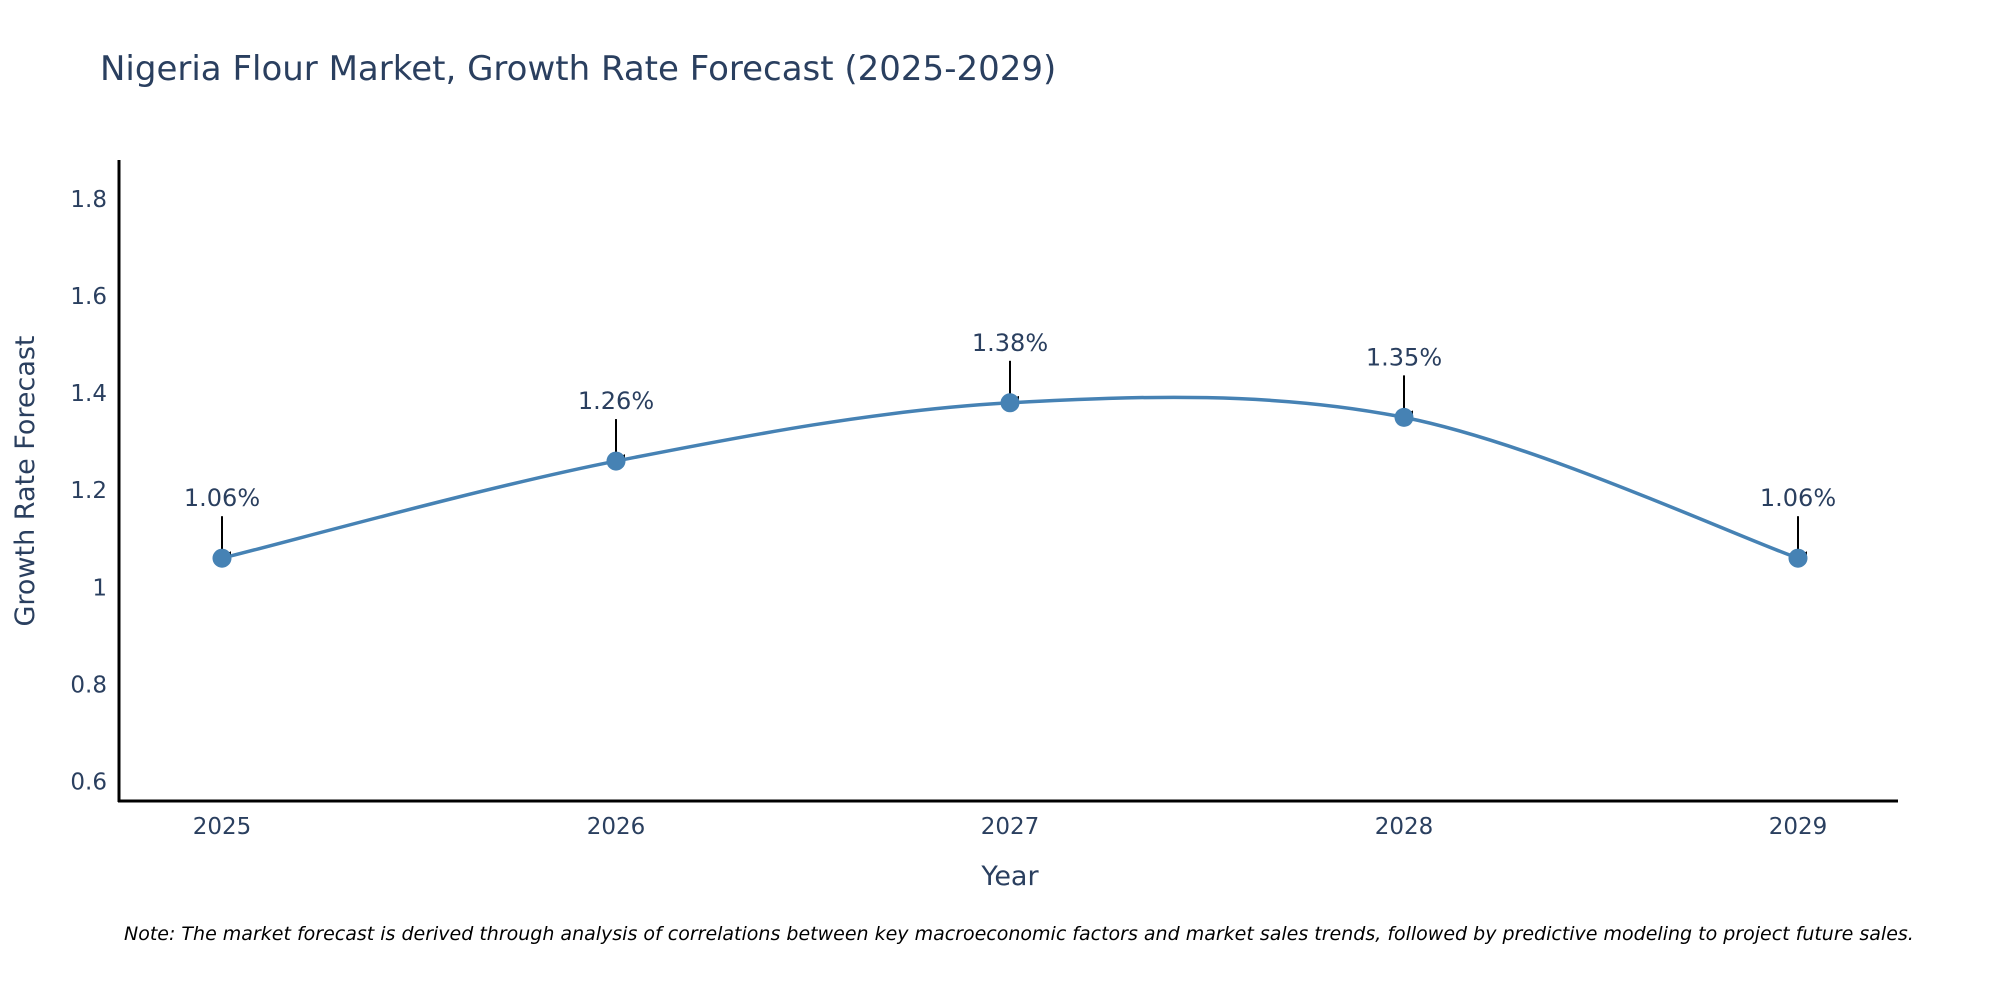 Image resolution: width=2000 pixels, height=1000 pixels. What do you see at coordinates (1010, 343) in the screenshot?
I see `data-label-2027: 1.38%` at bounding box center [1010, 343].